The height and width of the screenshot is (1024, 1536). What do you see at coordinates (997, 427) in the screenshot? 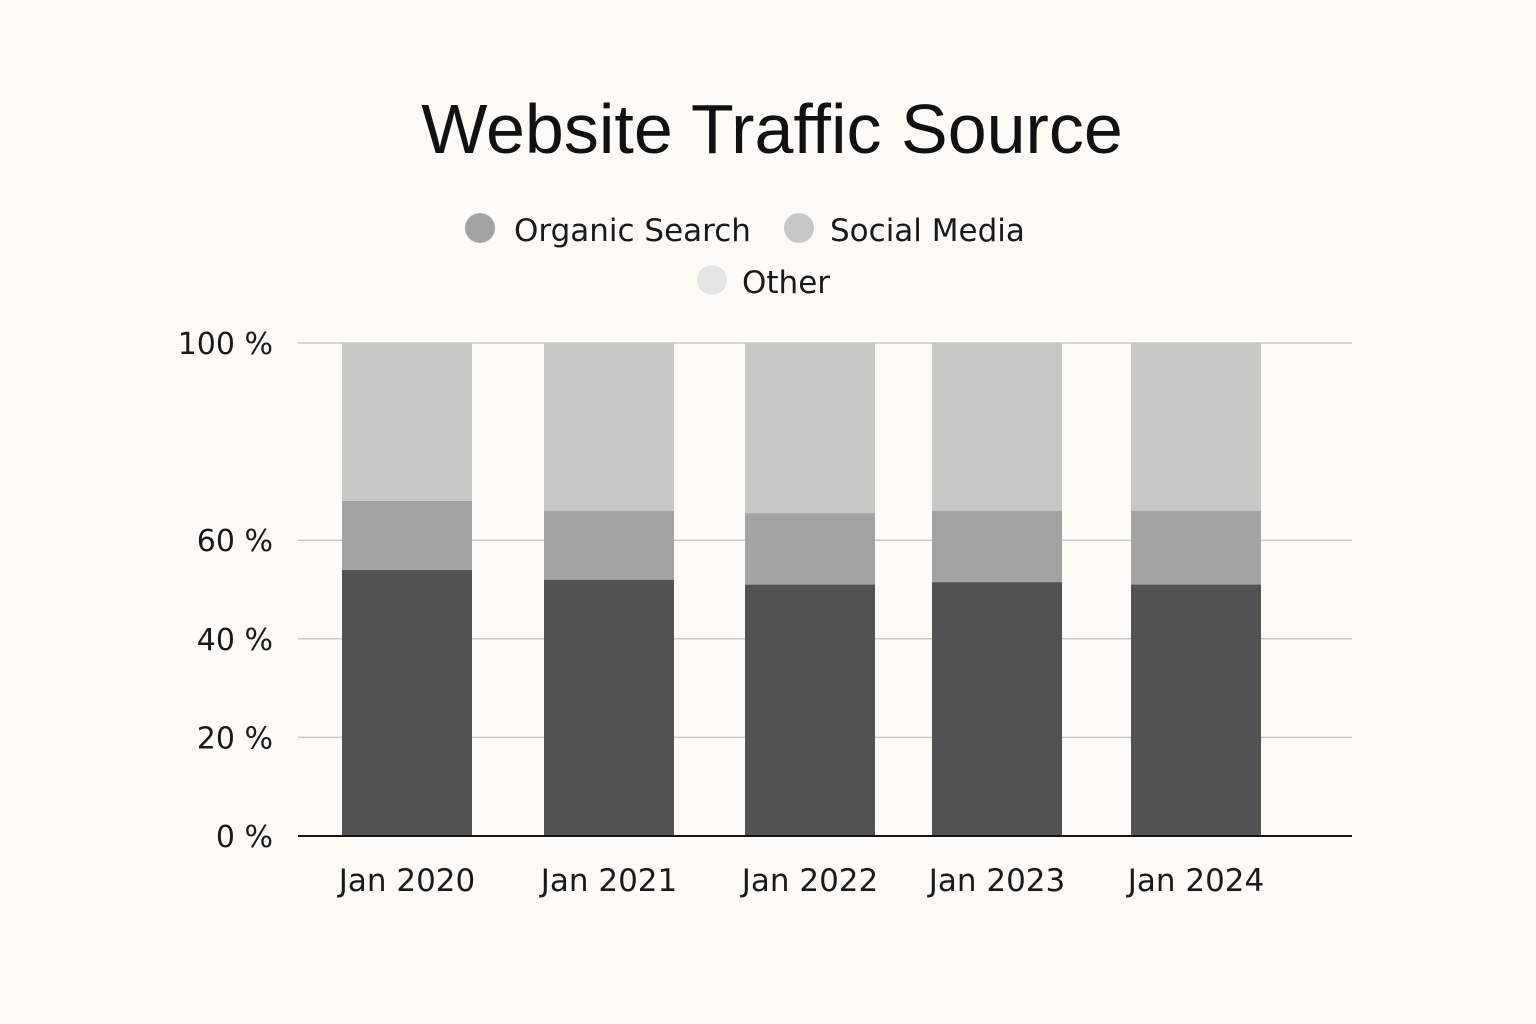
I see `bar-other-jan-2023` at bounding box center [997, 427].